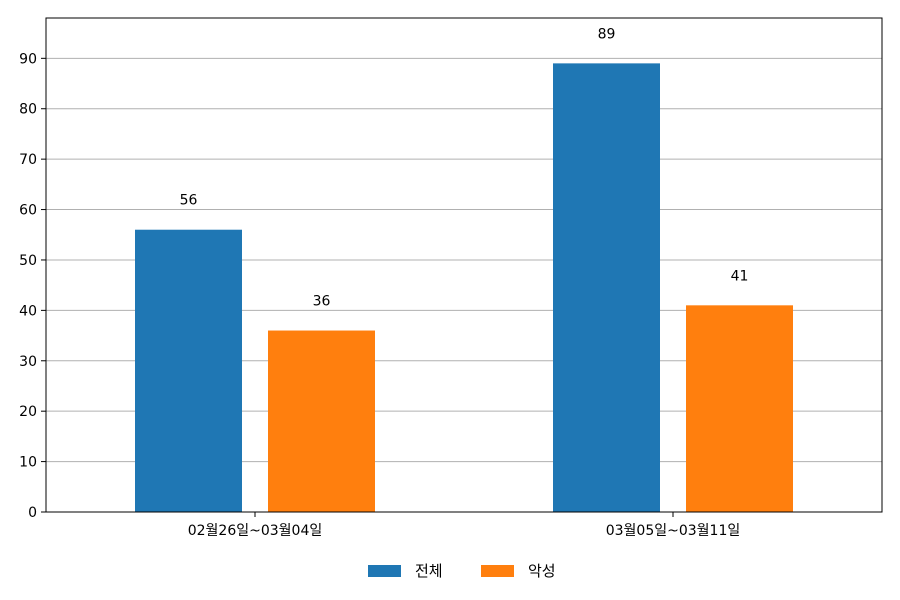 This screenshot has height=600, width=900. What do you see at coordinates (28, 261) in the screenshot?
I see `y-tick-label: 50` at bounding box center [28, 261].